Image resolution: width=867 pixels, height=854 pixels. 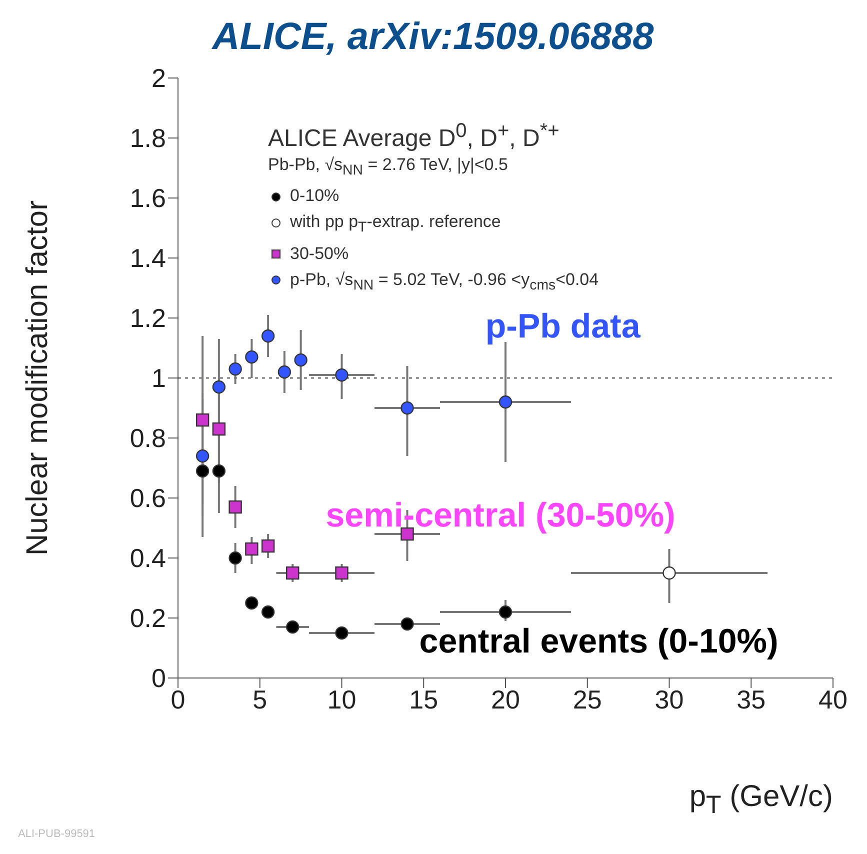 What do you see at coordinates (260, 699) in the screenshot?
I see `x-tick-label: 5` at bounding box center [260, 699].